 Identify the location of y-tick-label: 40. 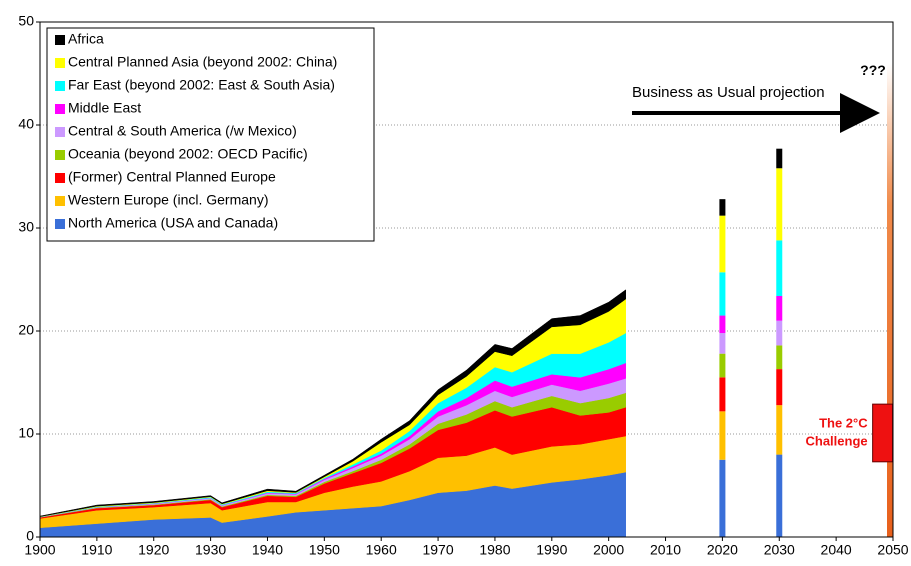
(26, 124).